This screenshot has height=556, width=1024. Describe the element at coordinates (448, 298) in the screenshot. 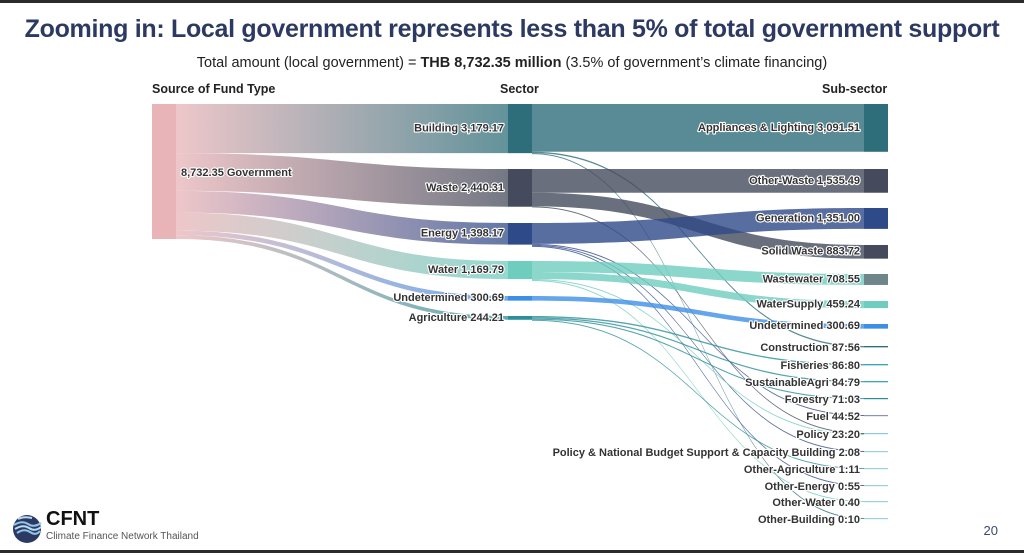

I see `label-sector-undetermined: Undetermined 300.69` at that location.